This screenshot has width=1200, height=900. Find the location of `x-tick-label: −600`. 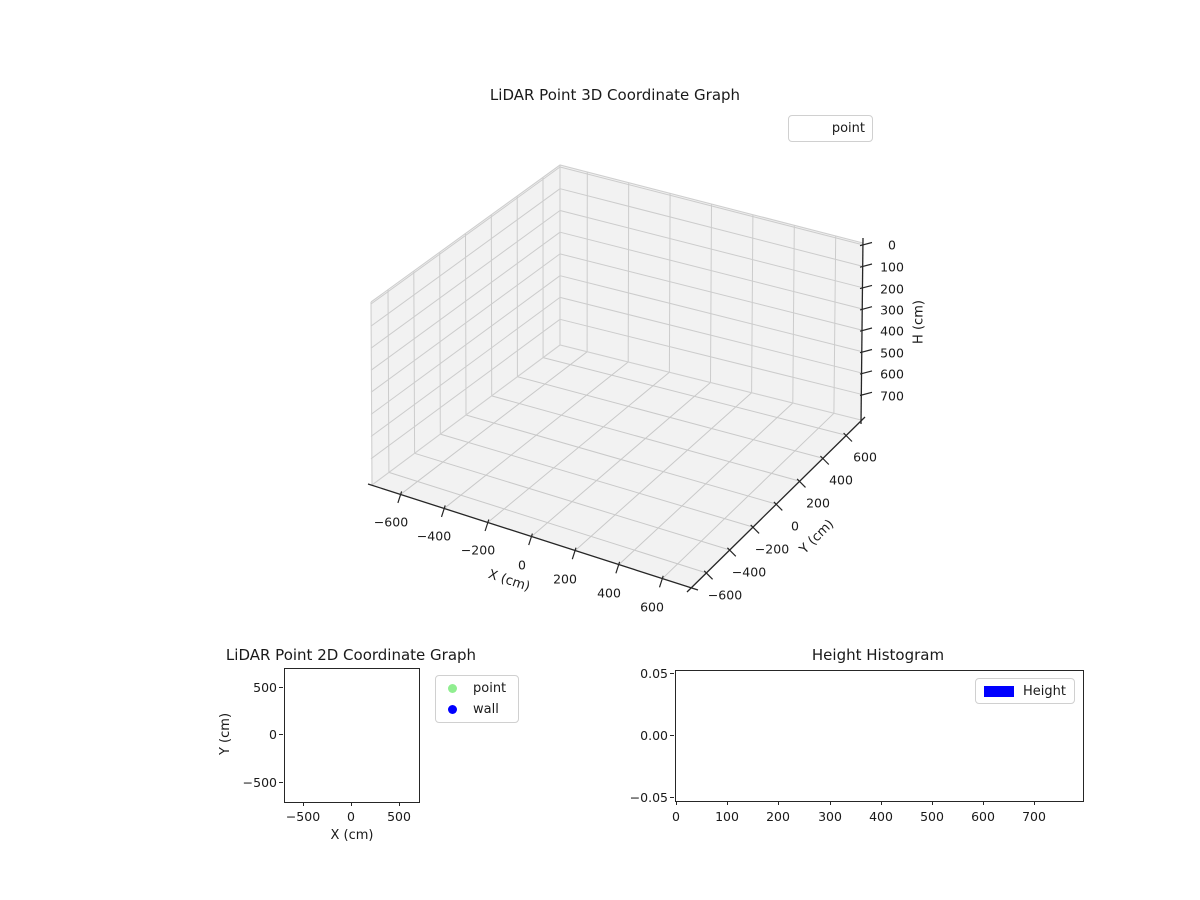

x-tick-label: −600 is located at coordinates (391, 522).